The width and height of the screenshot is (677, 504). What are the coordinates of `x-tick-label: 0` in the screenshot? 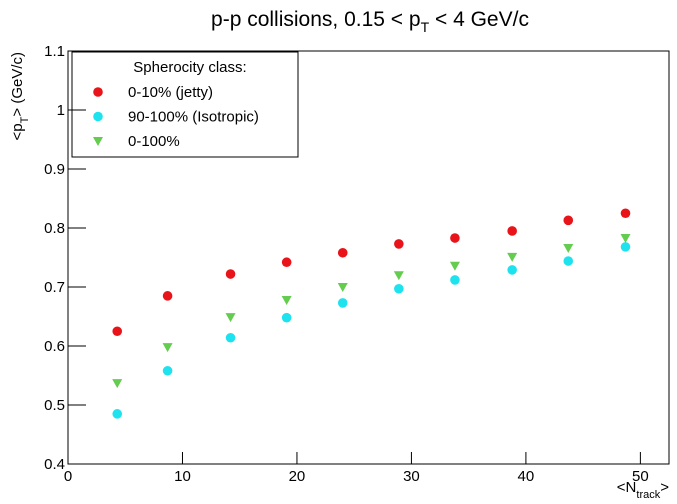 It's located at (68, 476).